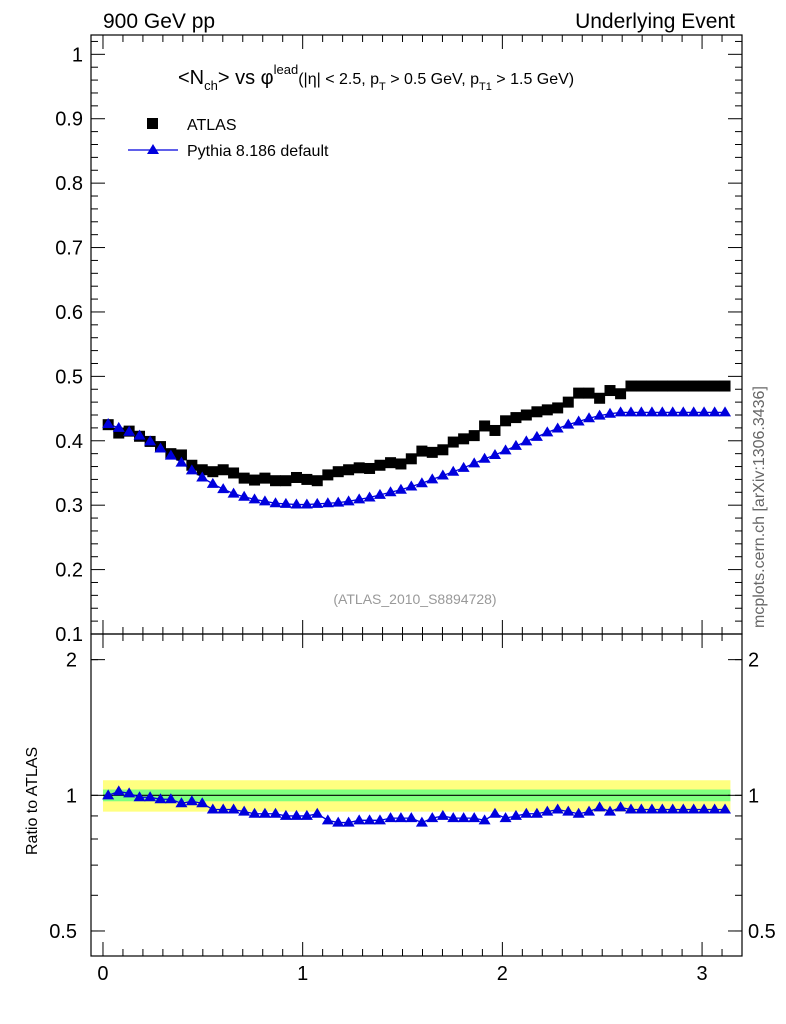  What do you see at coordinates (69, 120) in the screenshot?
I see `y-tick-label: 0.9` at bounding box center [69, 120].